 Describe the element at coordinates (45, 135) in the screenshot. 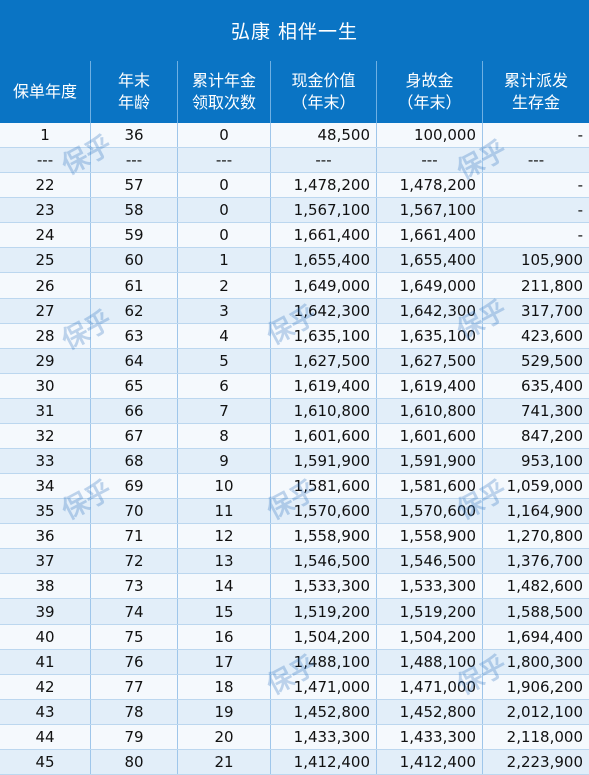

I see `cell-policy-year: 1` at that location.